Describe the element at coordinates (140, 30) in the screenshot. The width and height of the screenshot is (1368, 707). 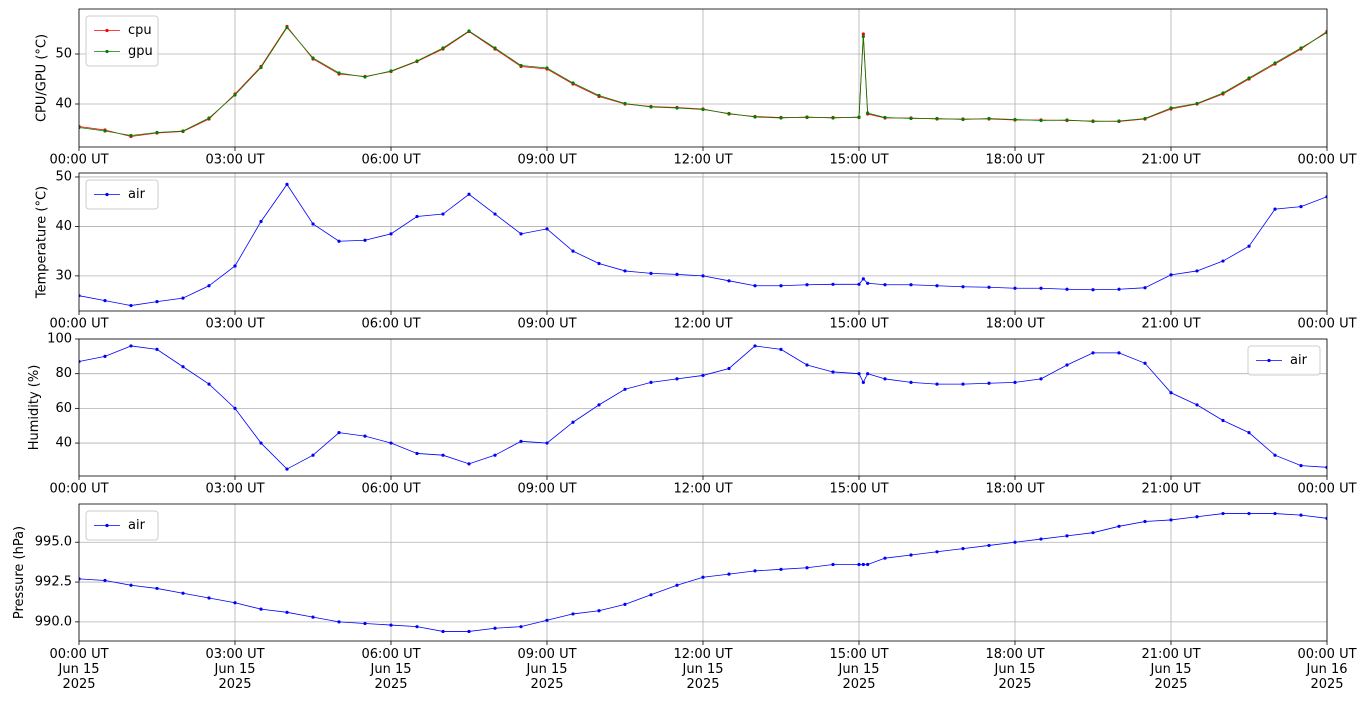
I see `legend-label: cpu` at that location.